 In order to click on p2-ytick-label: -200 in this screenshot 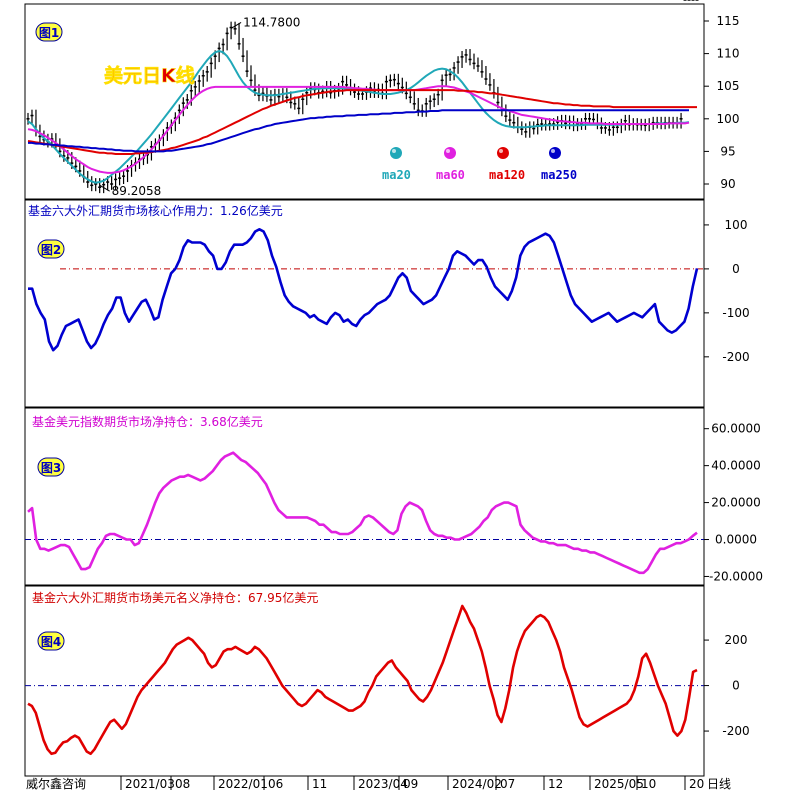, I will do `click(735, 357)`.